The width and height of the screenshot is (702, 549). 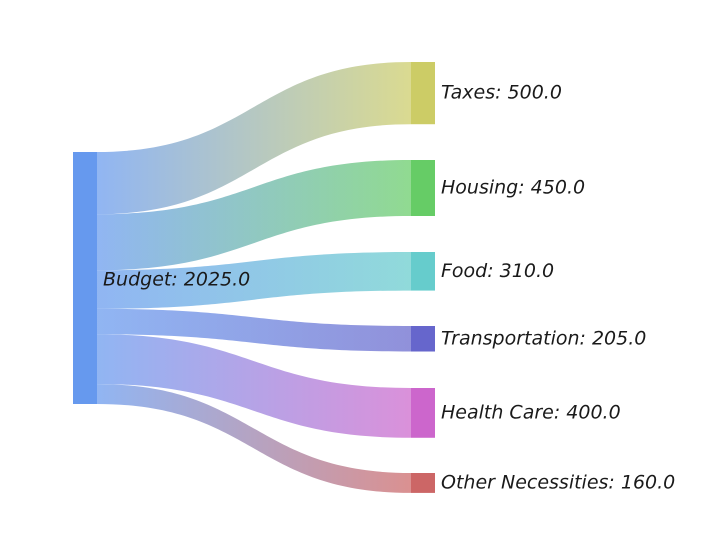 I want to click on node-budget, so click(x=85, y=278).